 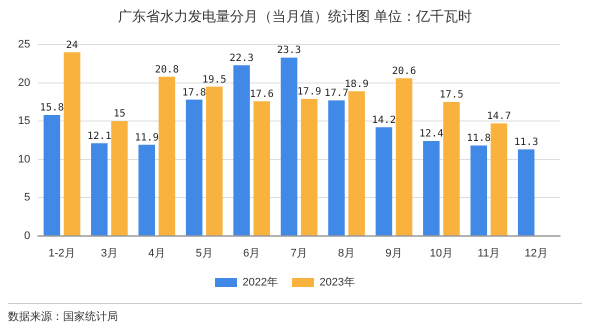 I want to click on y-tick-label: 10, so click(x=24, y=159).